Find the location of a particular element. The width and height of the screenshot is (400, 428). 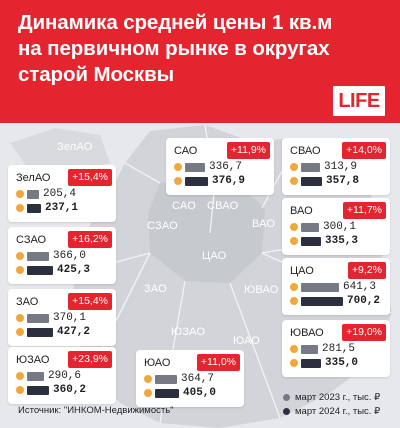

map-label-szao: СЗАО is located at coordinates (162, 226).